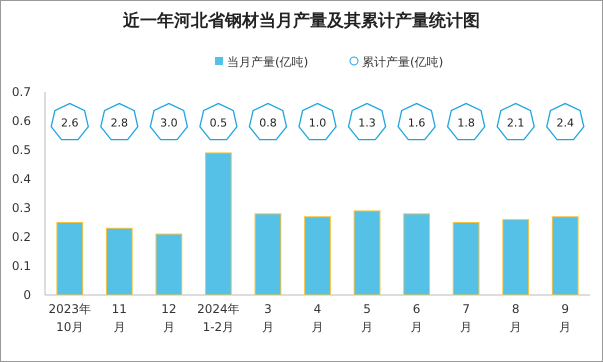 The image size is (603, 362). Describe the element at coordinates (367, 318) in the screenshot. I see `x-tick-label: 5 月` at that location.